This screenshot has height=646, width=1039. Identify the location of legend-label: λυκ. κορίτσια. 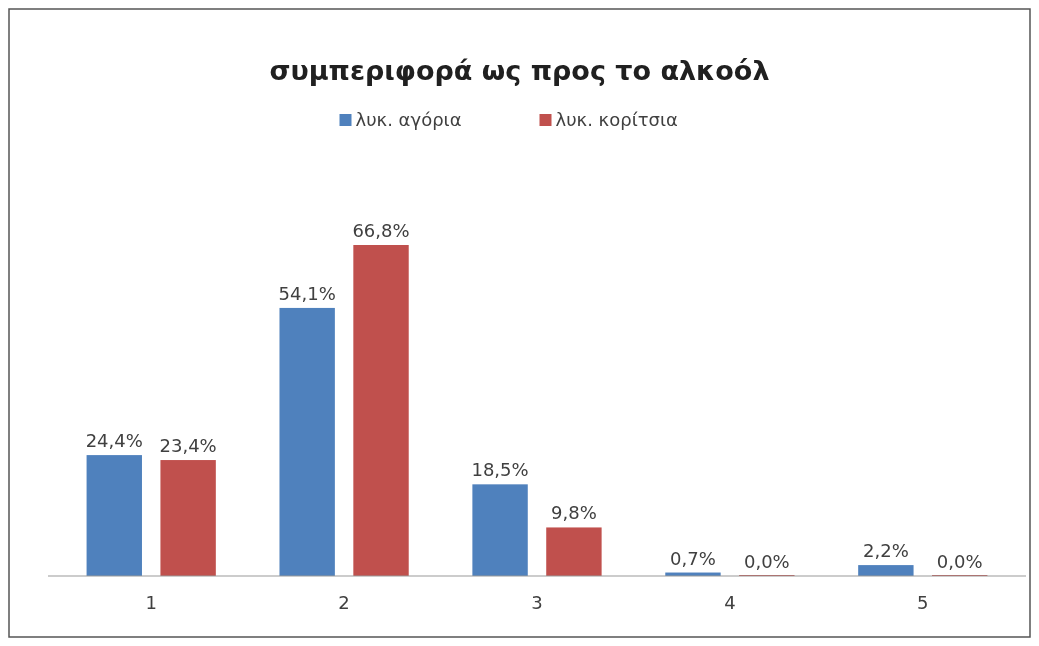
(616, 119).